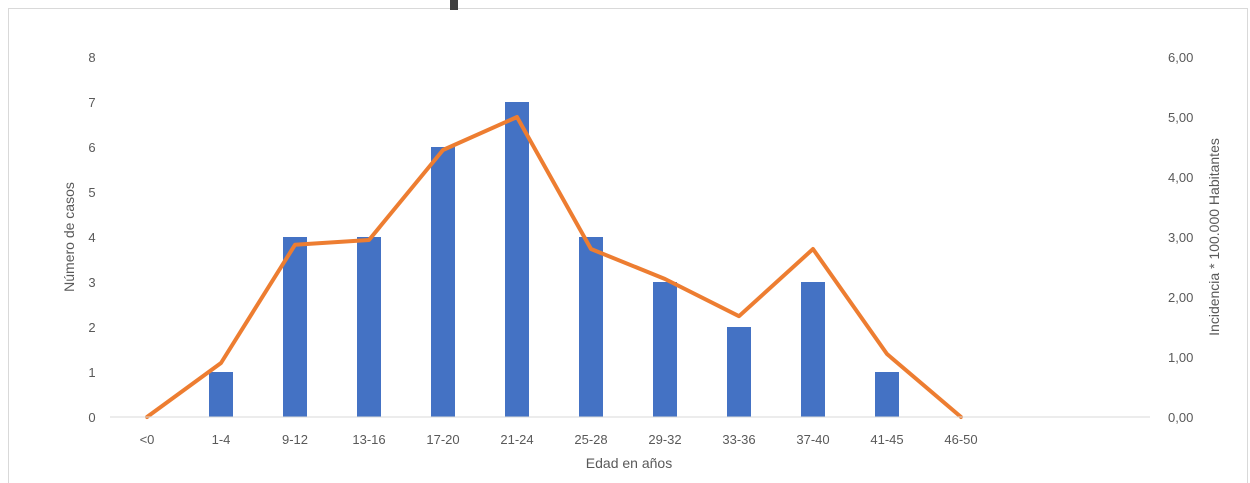 The width and height of the screenshot is (1250, 483). I want to click on y2-tick-label: 0,00, so click(1180, 417).